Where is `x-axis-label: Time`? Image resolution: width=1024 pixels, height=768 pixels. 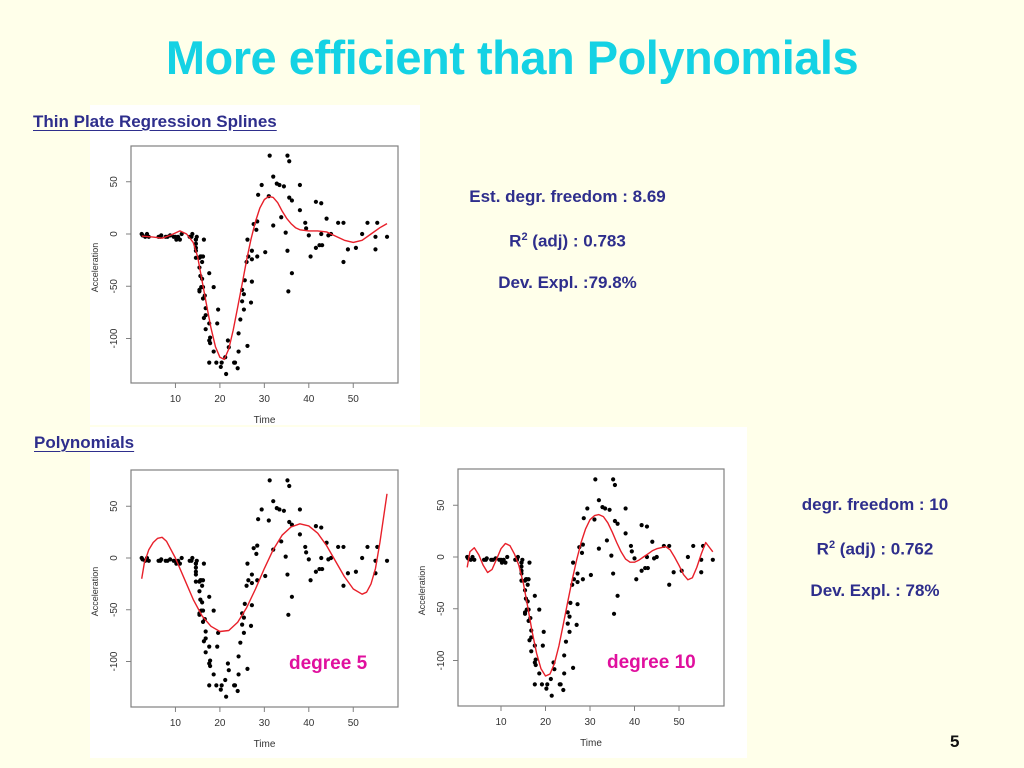 x-axis-label: Time is located at coordinates (265, 744).